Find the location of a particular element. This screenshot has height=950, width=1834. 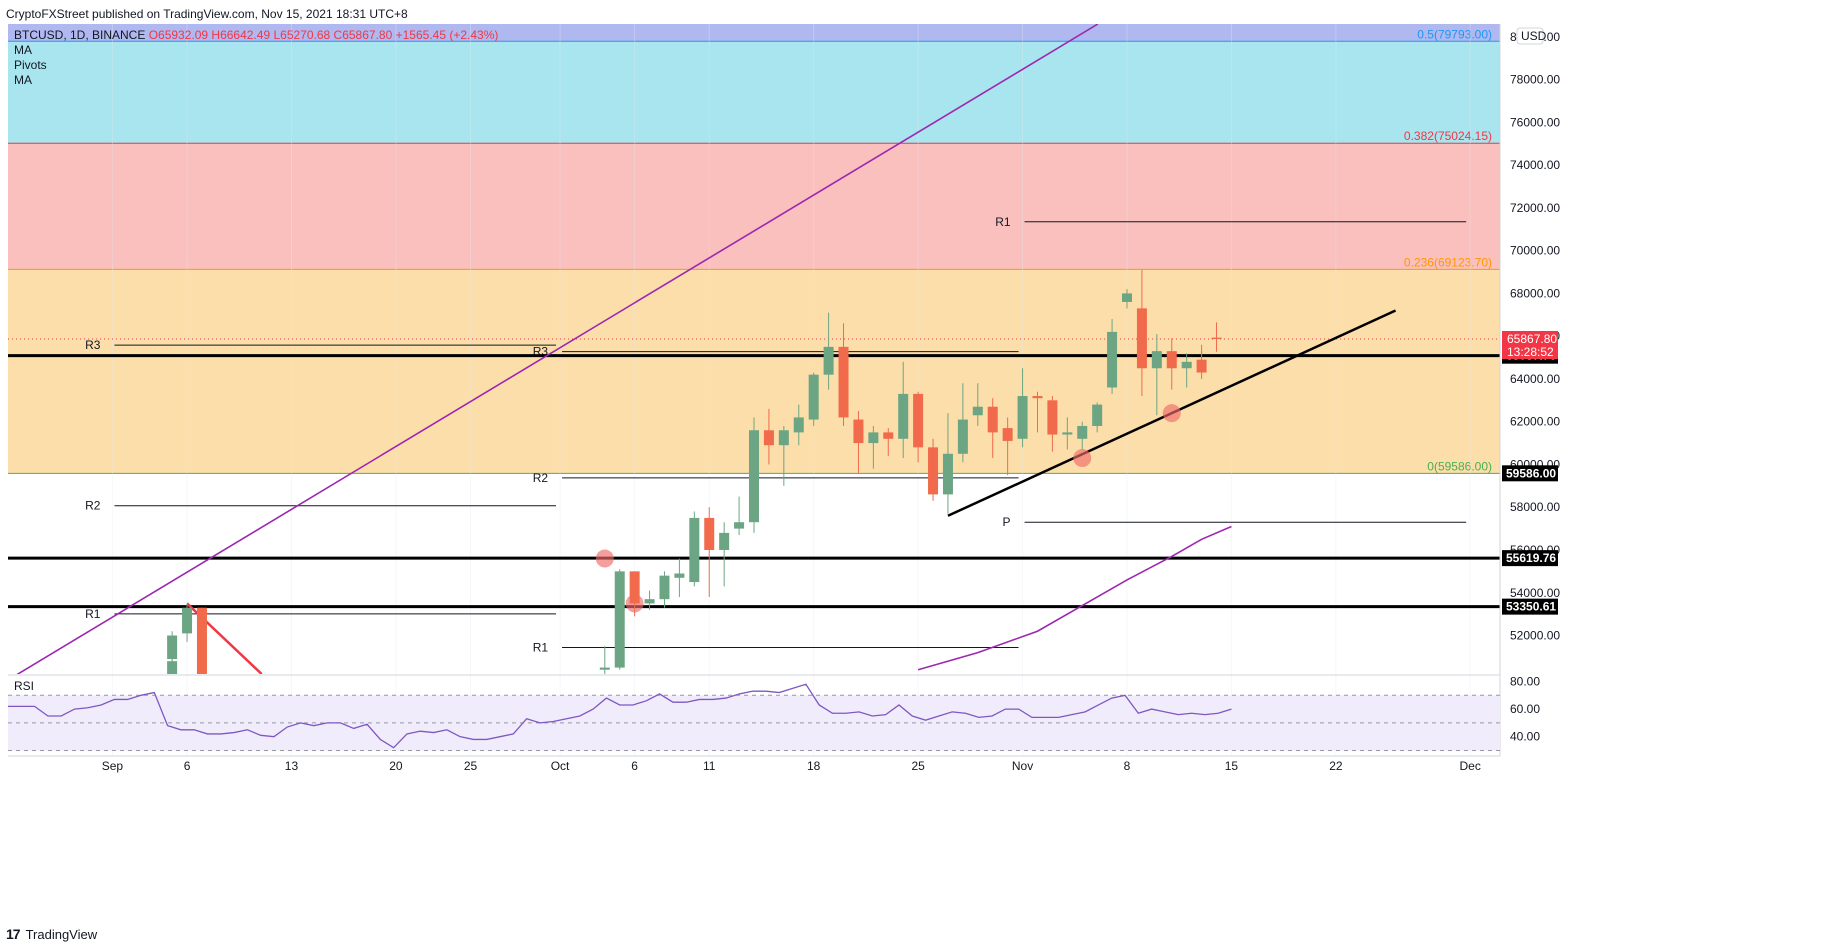

time-tick-label: 13 is located at coordinates (292, 766).